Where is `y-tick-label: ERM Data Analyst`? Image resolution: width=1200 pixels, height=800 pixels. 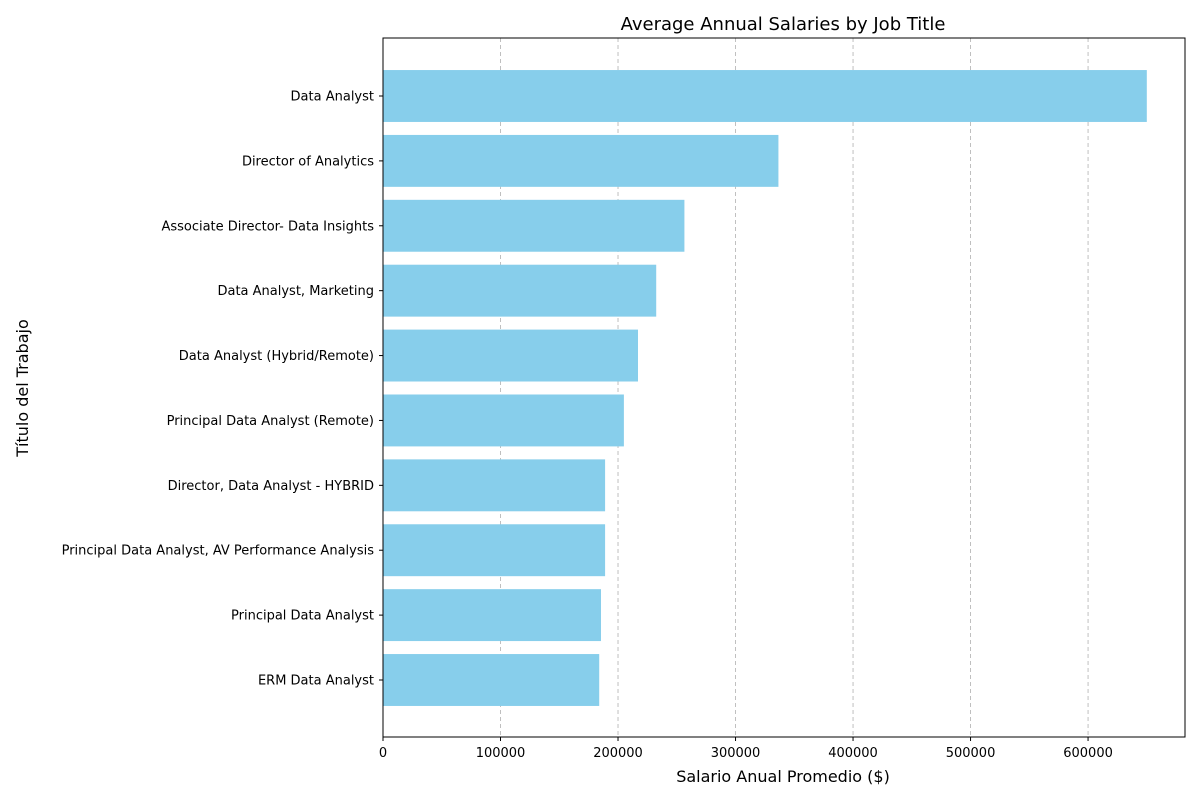 y-tick-label: ERM Data Analyst is located at coordinates (316, 681).